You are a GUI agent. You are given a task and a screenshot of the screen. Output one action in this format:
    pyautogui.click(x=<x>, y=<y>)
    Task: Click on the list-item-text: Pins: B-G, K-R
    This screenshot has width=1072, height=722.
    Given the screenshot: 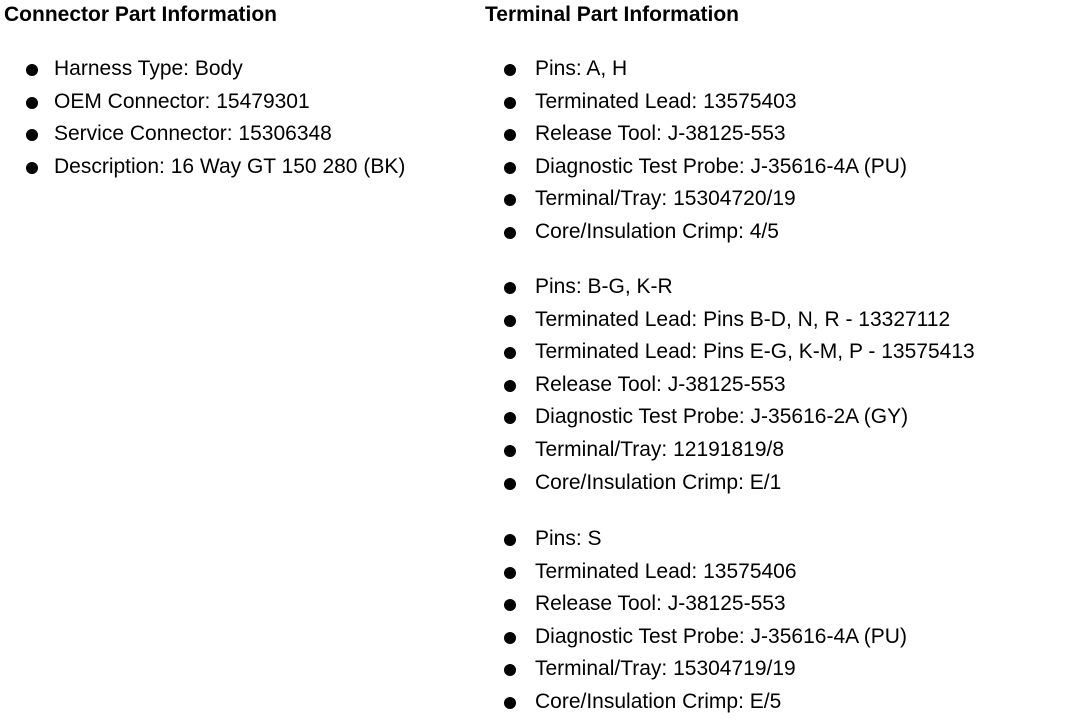 What is the action you would take?
    pyautogui.click(x=604, y=286)
    